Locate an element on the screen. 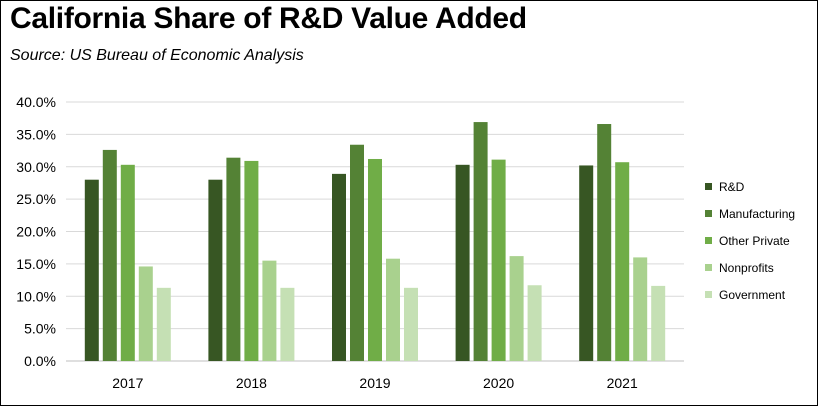 Image resolution: width=820 pixels, height=408 pixels. bar-other-private-2020 is located at coordinates (498, 260).